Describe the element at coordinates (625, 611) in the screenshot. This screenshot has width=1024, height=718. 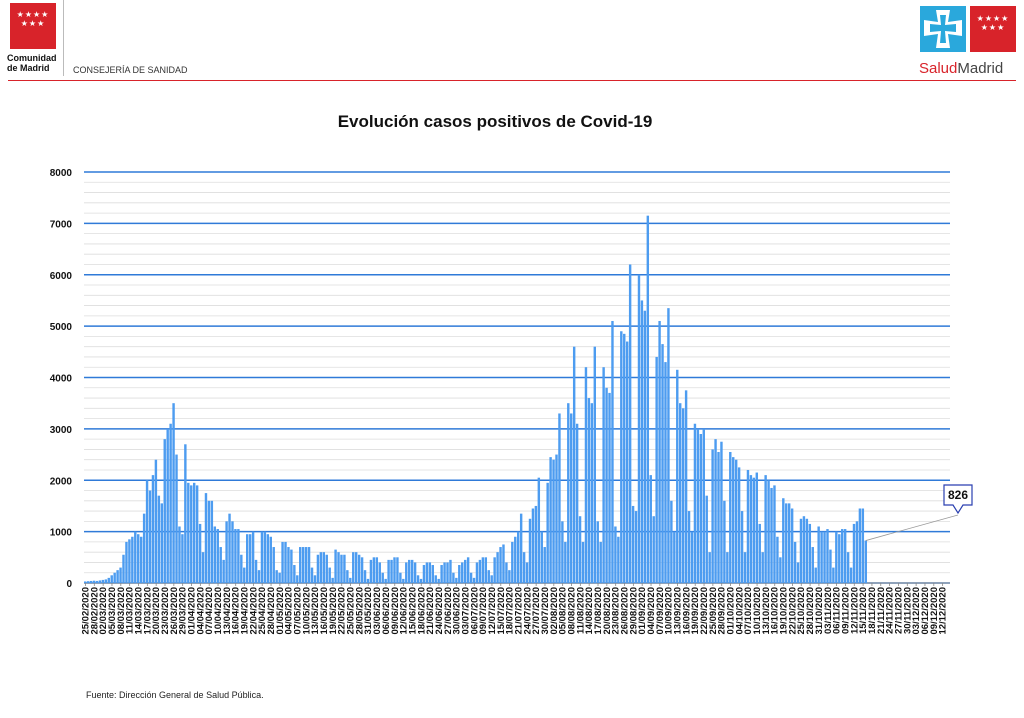
I see `x-tick-label: 26/08/2020` at that location.